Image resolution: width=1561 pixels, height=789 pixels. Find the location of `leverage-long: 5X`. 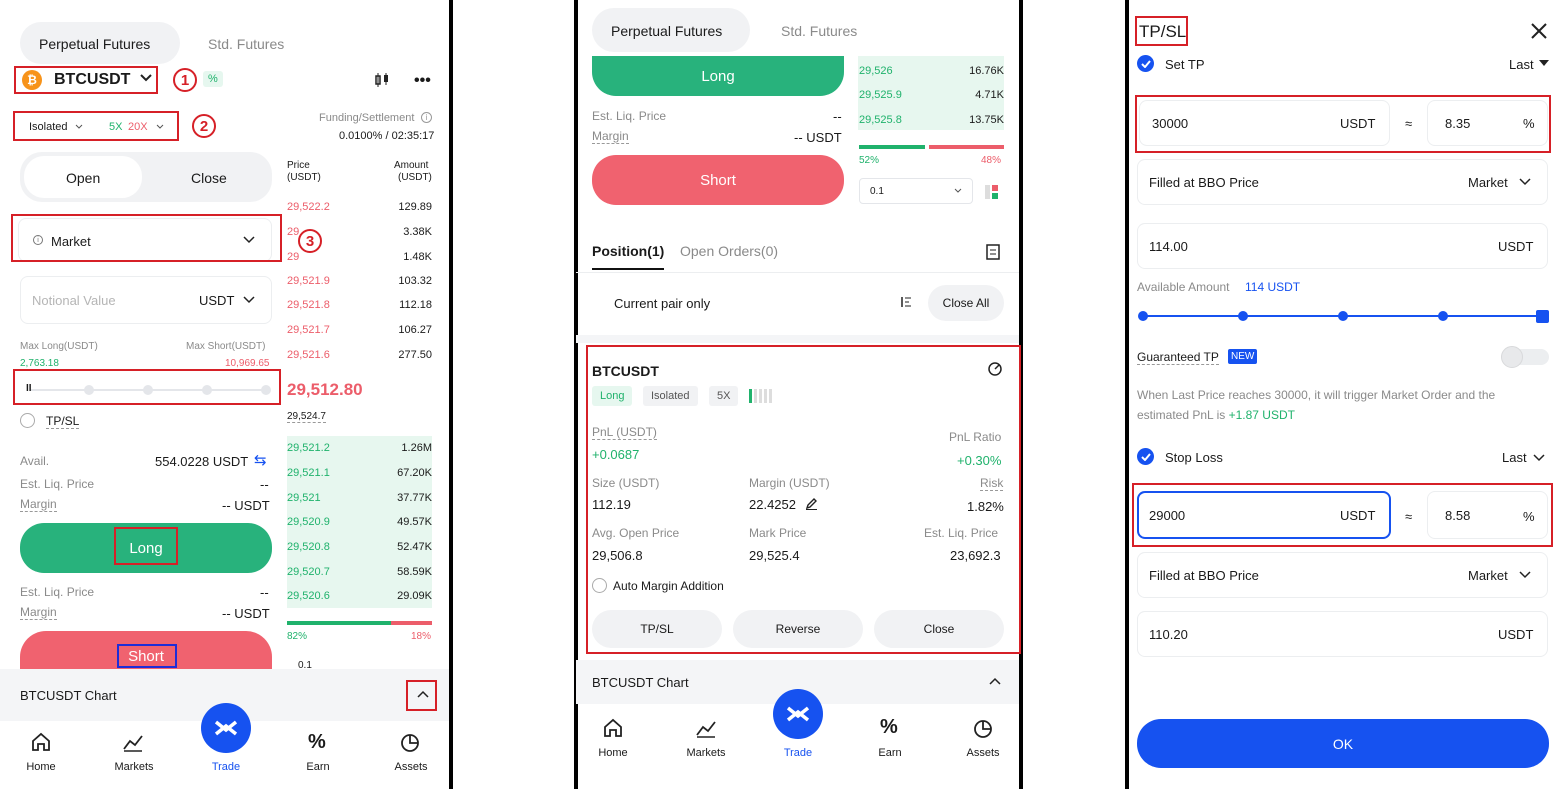

leverage-long: 5X is located at coordinates (116, 127).